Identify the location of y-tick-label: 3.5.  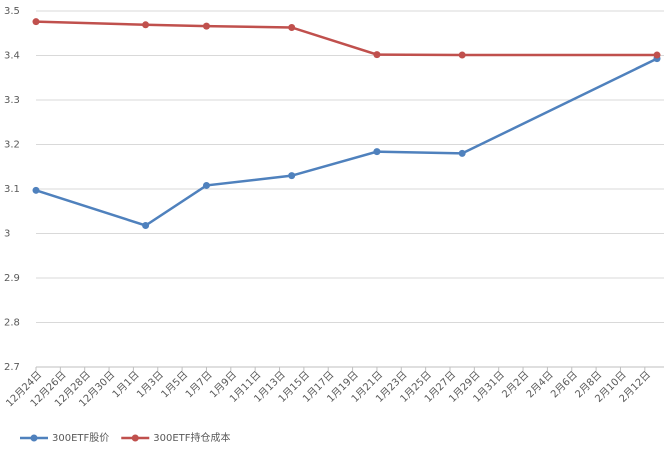
(12, 11).